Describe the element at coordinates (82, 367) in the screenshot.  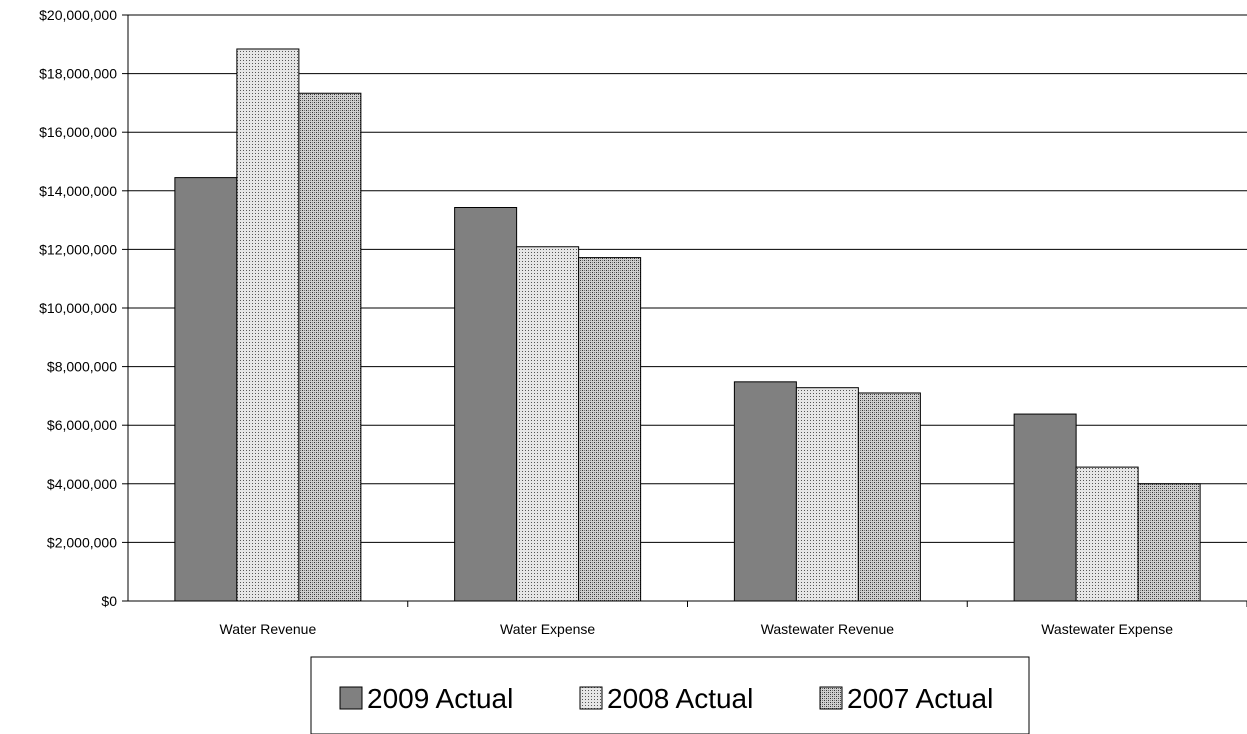
I see `y-tick-label: $8,000,000` at that location.